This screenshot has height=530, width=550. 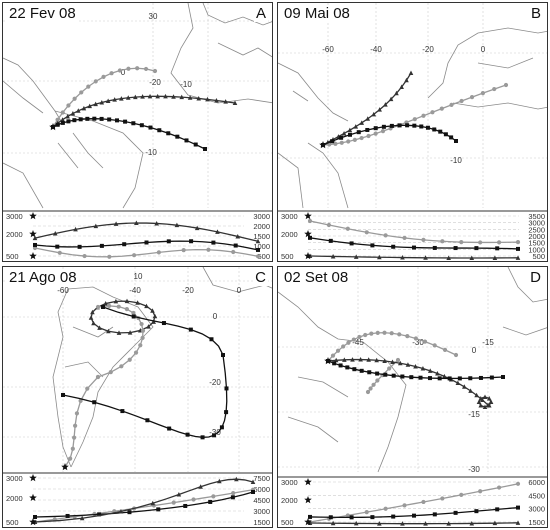 I want to click on latitude-label: 10, so click(x=138, y=276).